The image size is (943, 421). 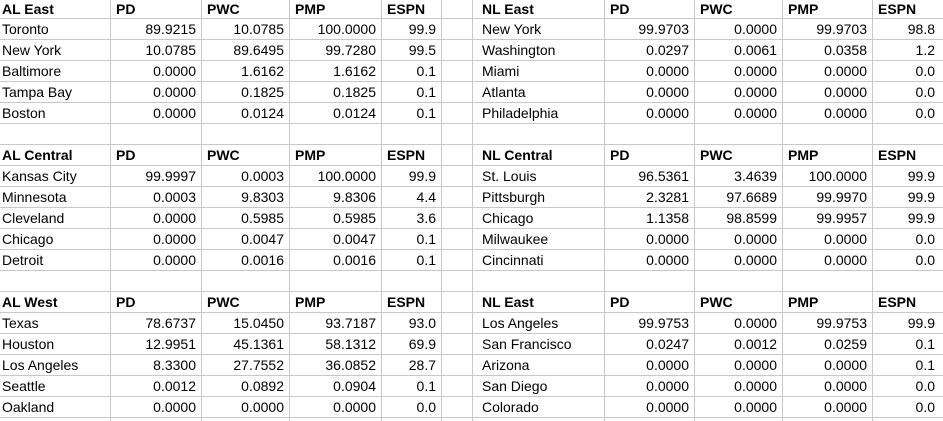 What do you see at coordinates (539, 344) in the screenshot?
I see `team-name-cell: San Francisco` at bounding box center [539, 344].